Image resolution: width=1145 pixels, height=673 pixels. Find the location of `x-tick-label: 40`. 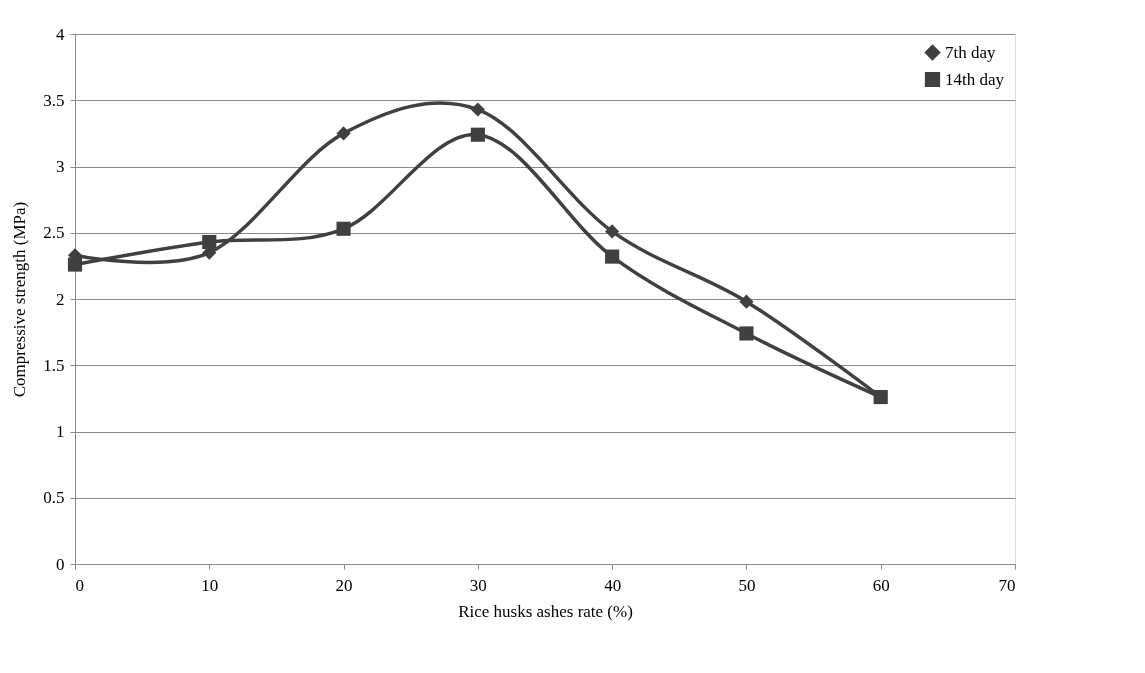

x-tick-label: 40 is located at coordinates (613, 585).